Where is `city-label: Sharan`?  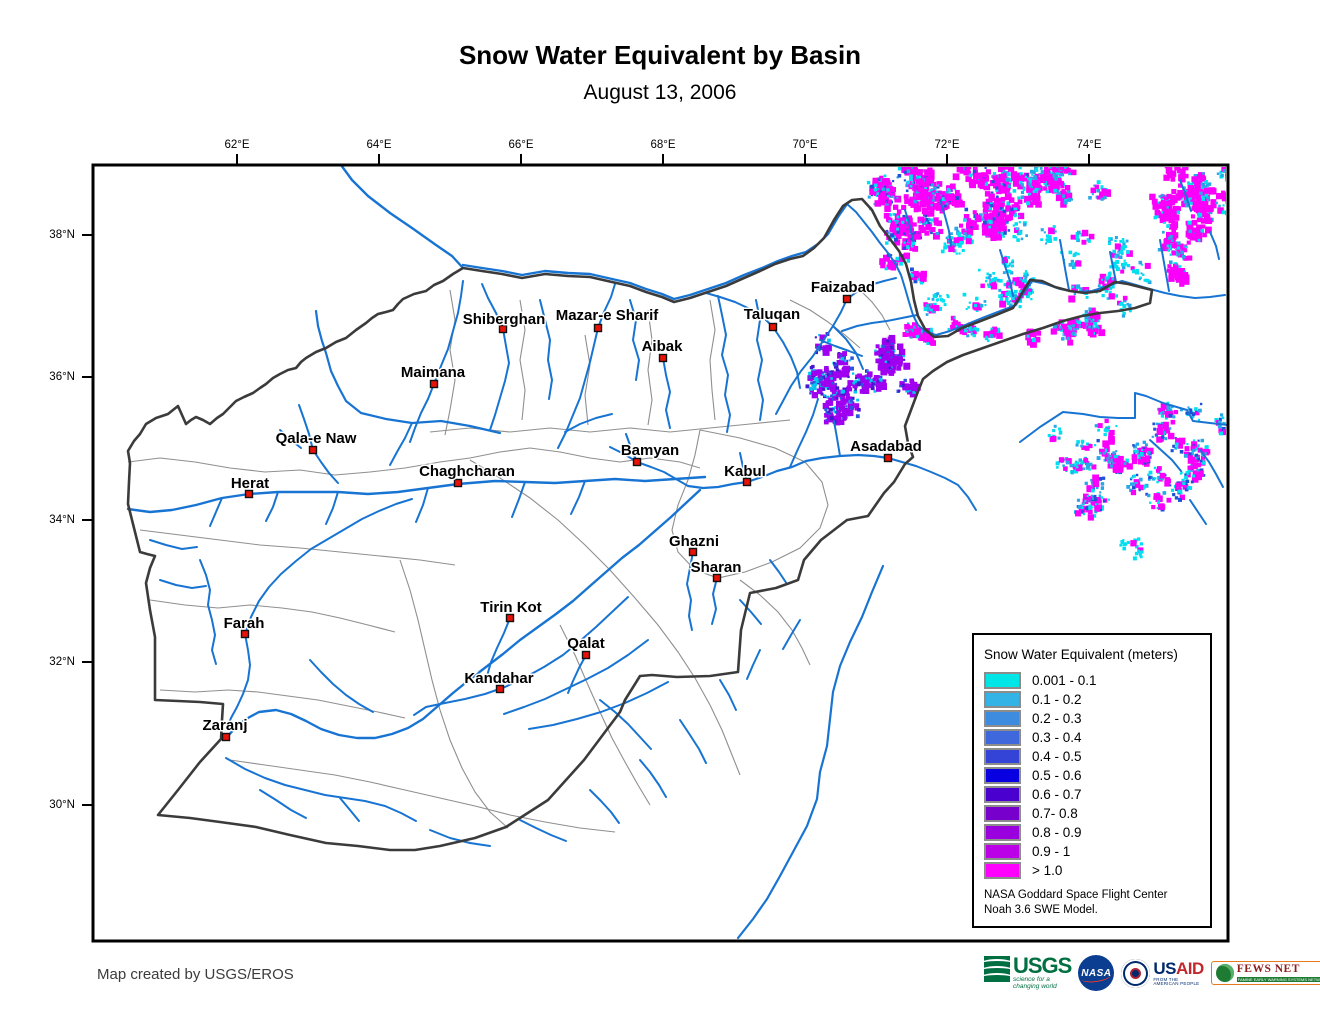 city-label: Sharan is located at coordinates (716, 567).